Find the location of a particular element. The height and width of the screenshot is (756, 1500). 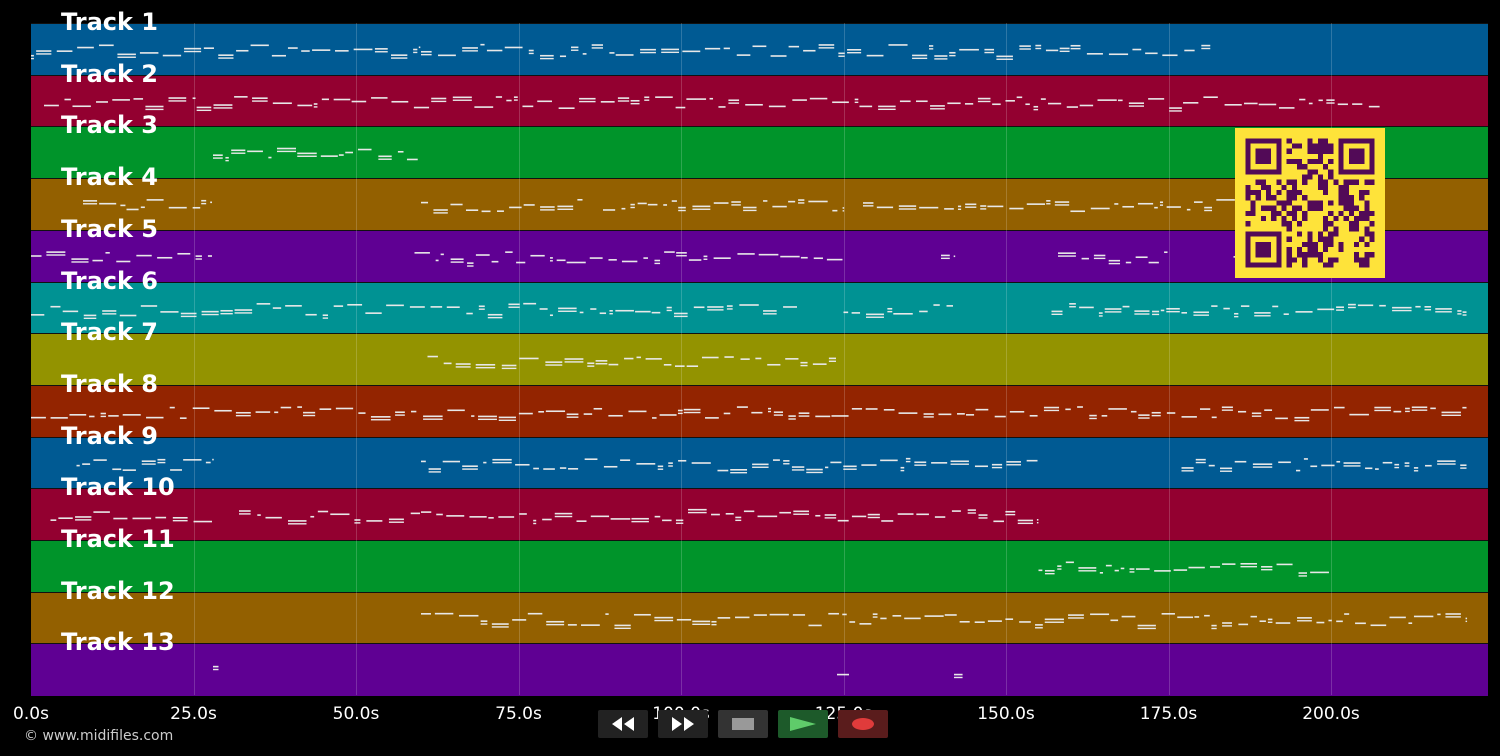

track-lane: Track 7 is located at coordinates (759, 352).